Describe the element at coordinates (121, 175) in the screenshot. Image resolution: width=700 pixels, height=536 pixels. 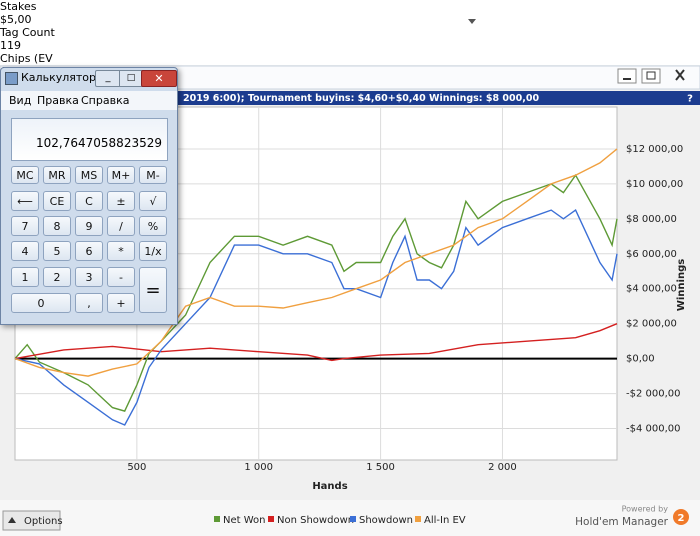
I see `calc-button: M+` at that location.